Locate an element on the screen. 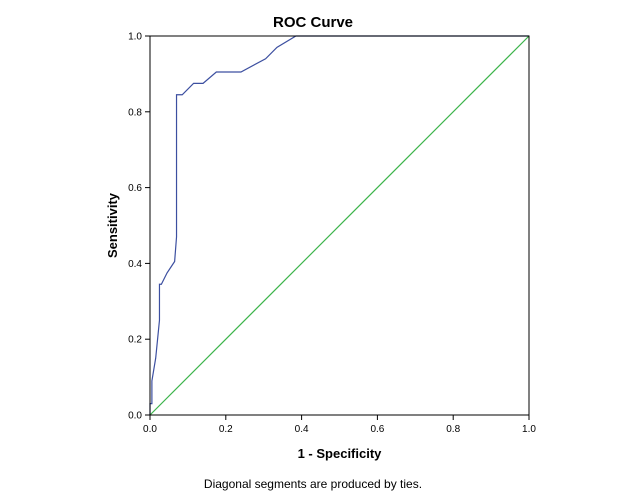 The width and height of the screenshot is (626, 501). y-tick-label: 0.4 is located at coordinates (135, 264).